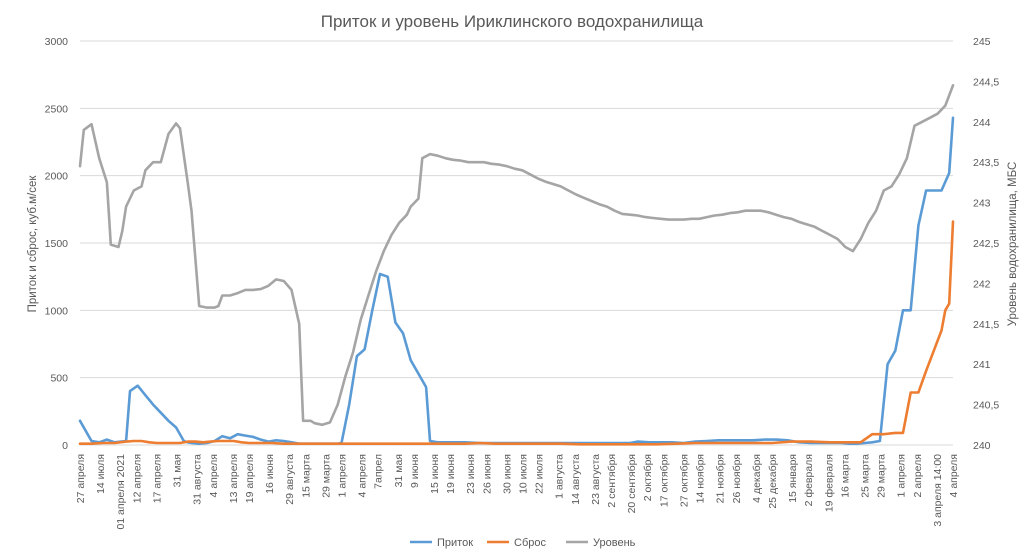 Image resolution: width=1024 pixels, height=560 pixels. Describe the element at coordinates (101, 474) in the screenshot. I see `x-tick-label: 14 июля` at that location.